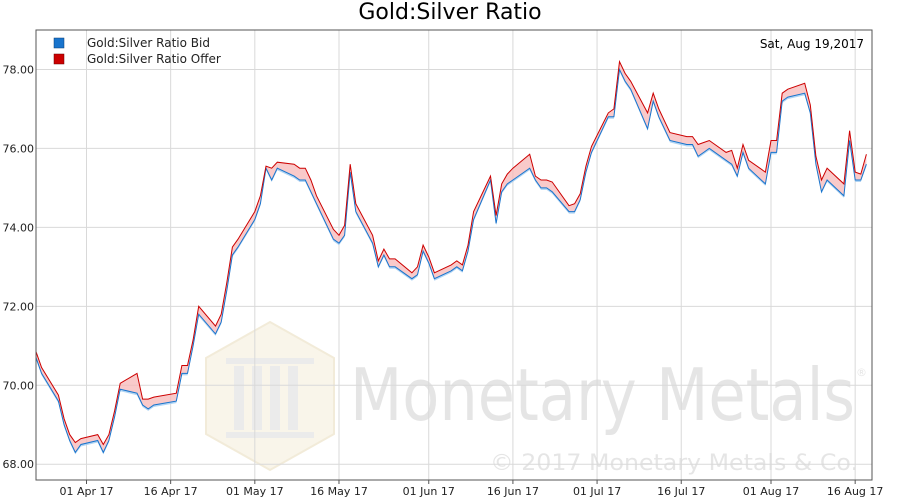 The width and height of the screenshot is (900, 500). I want to click on x-tick-label: 16 Jul 17, so click(681, 491).